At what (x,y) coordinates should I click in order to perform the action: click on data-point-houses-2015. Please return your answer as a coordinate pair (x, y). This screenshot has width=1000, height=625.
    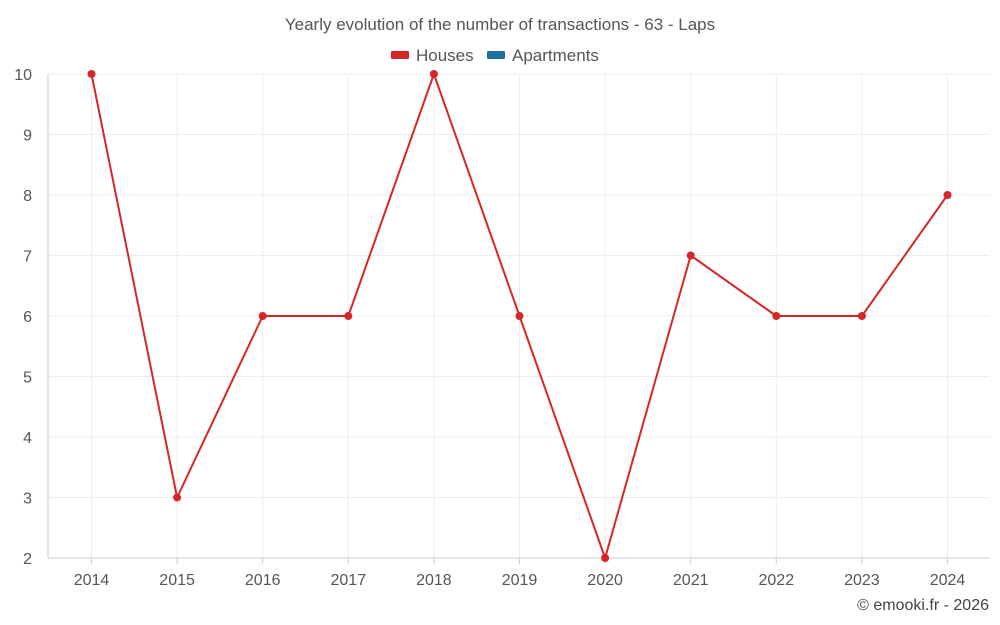
    Looking at the image, I should click on (177, 497).